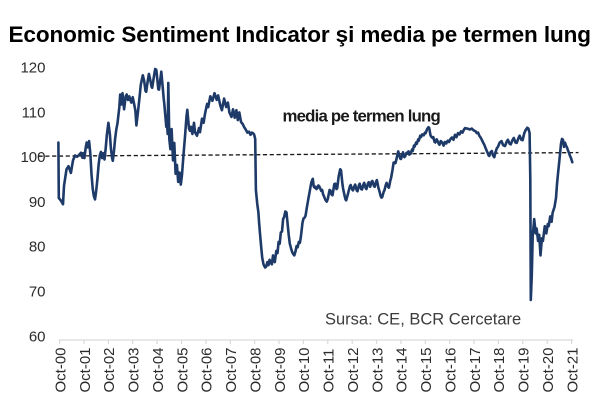 The image size is (600, 401). Describe the element at coordinates (37, 336) in the screenshot. I see `svg-text: 60` at that location.